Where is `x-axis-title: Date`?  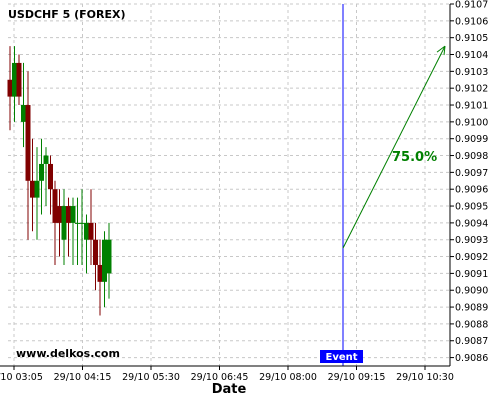
x-axis-title: Date is located at coordinates (229, 389).